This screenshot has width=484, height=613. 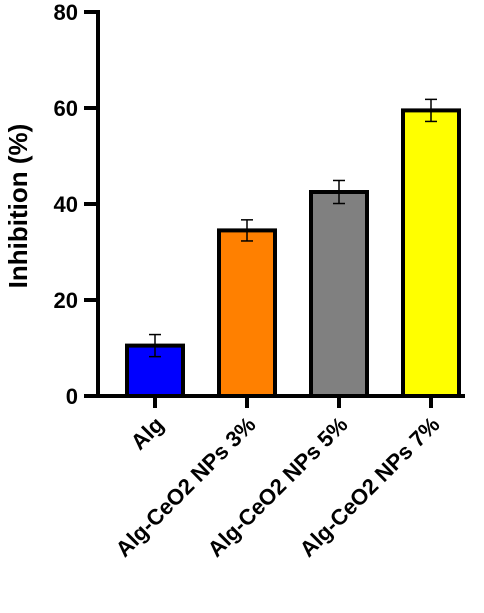 What do you see at coordinates (66, 204) in the screenshot?
I see `y-tick-label: 40` at bounding box center [66, 204].